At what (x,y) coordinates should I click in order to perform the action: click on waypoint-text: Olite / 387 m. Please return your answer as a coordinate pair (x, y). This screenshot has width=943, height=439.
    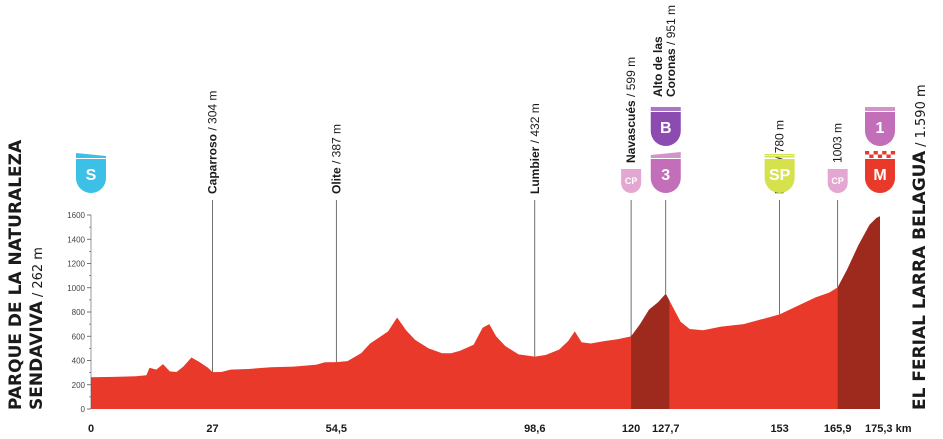
    Looking at the image, I should click on (336, 159).